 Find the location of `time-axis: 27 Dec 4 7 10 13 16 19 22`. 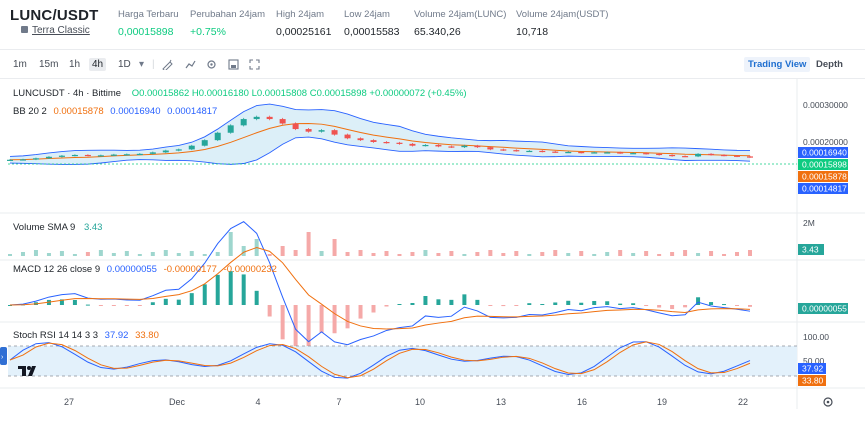

time-axis: 27 Dec 4 7 10 13 16 19 22 is located at coordinates (406, 402).